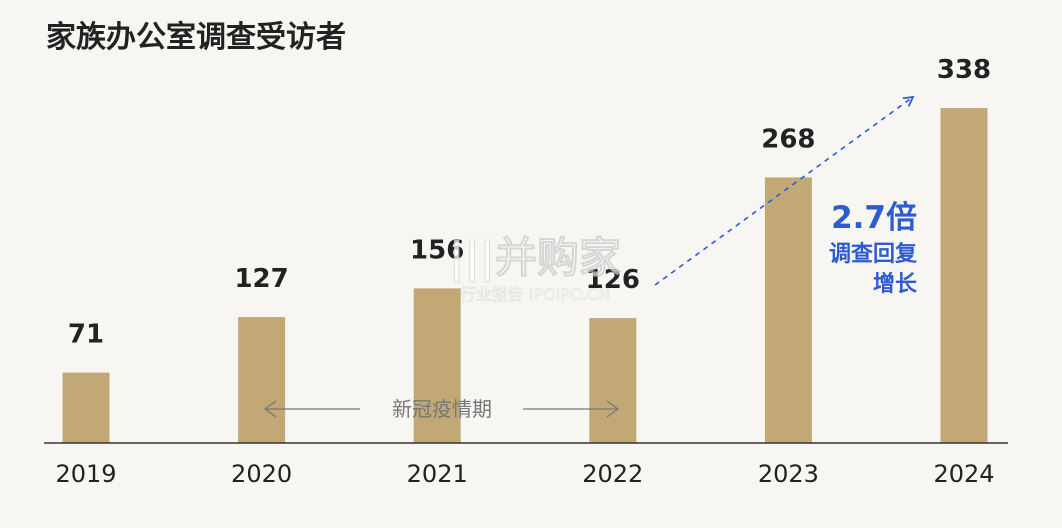 The height and width of the screenshot is (528, 1062). I want to click on value-label-2023: 268, so click(788, 139).